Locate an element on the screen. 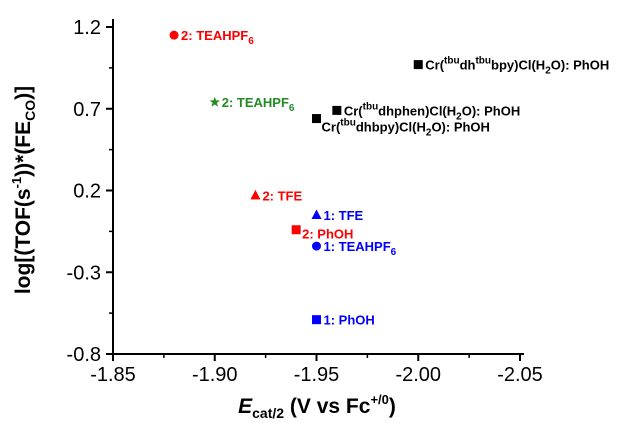 The height and width of the screenshot is (423, 637). point-label: 2: PhOH is located at coordinates (327, 234).